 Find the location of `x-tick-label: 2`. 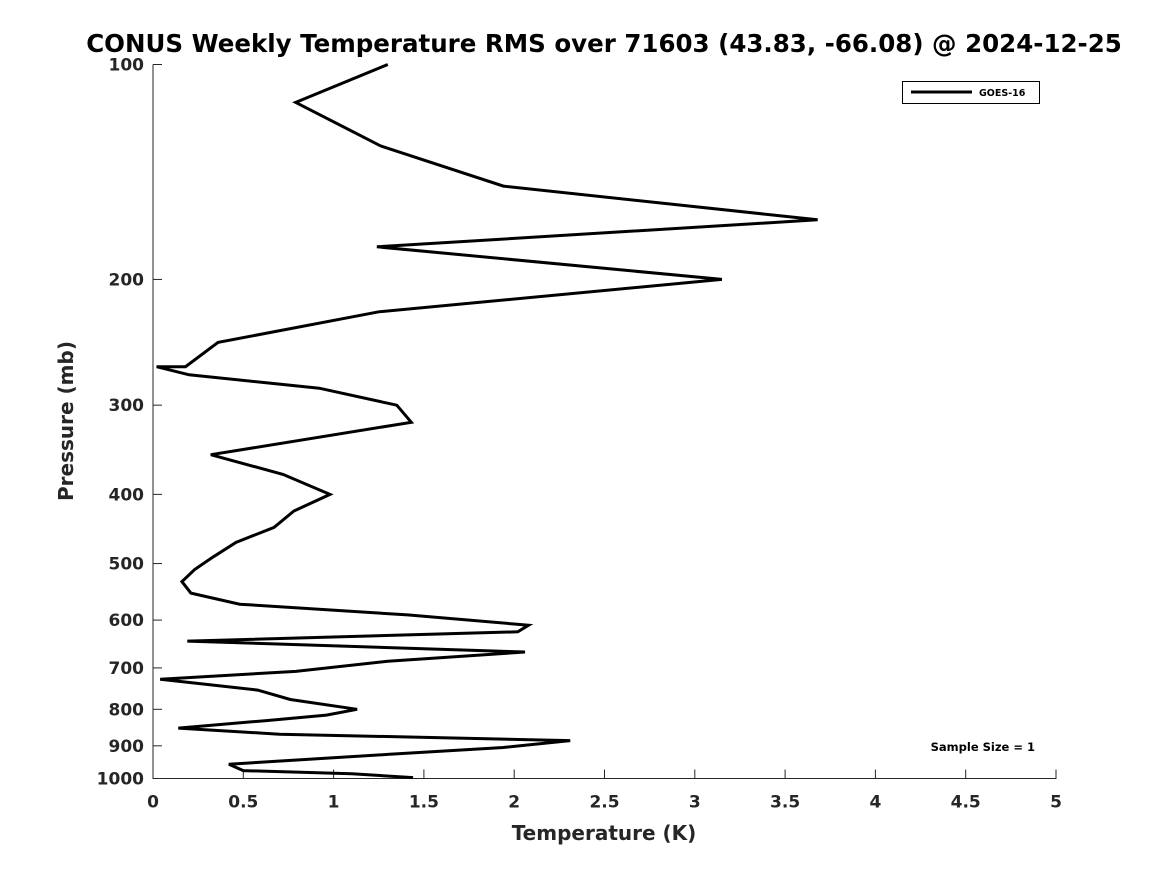

x-tick-label: 2 is located at coordinates (514, 803).